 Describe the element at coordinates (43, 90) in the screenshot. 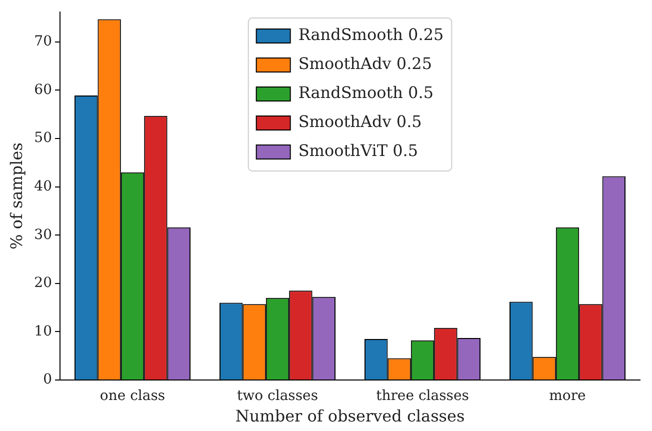

I see `y-tick-label: 60` at that location.